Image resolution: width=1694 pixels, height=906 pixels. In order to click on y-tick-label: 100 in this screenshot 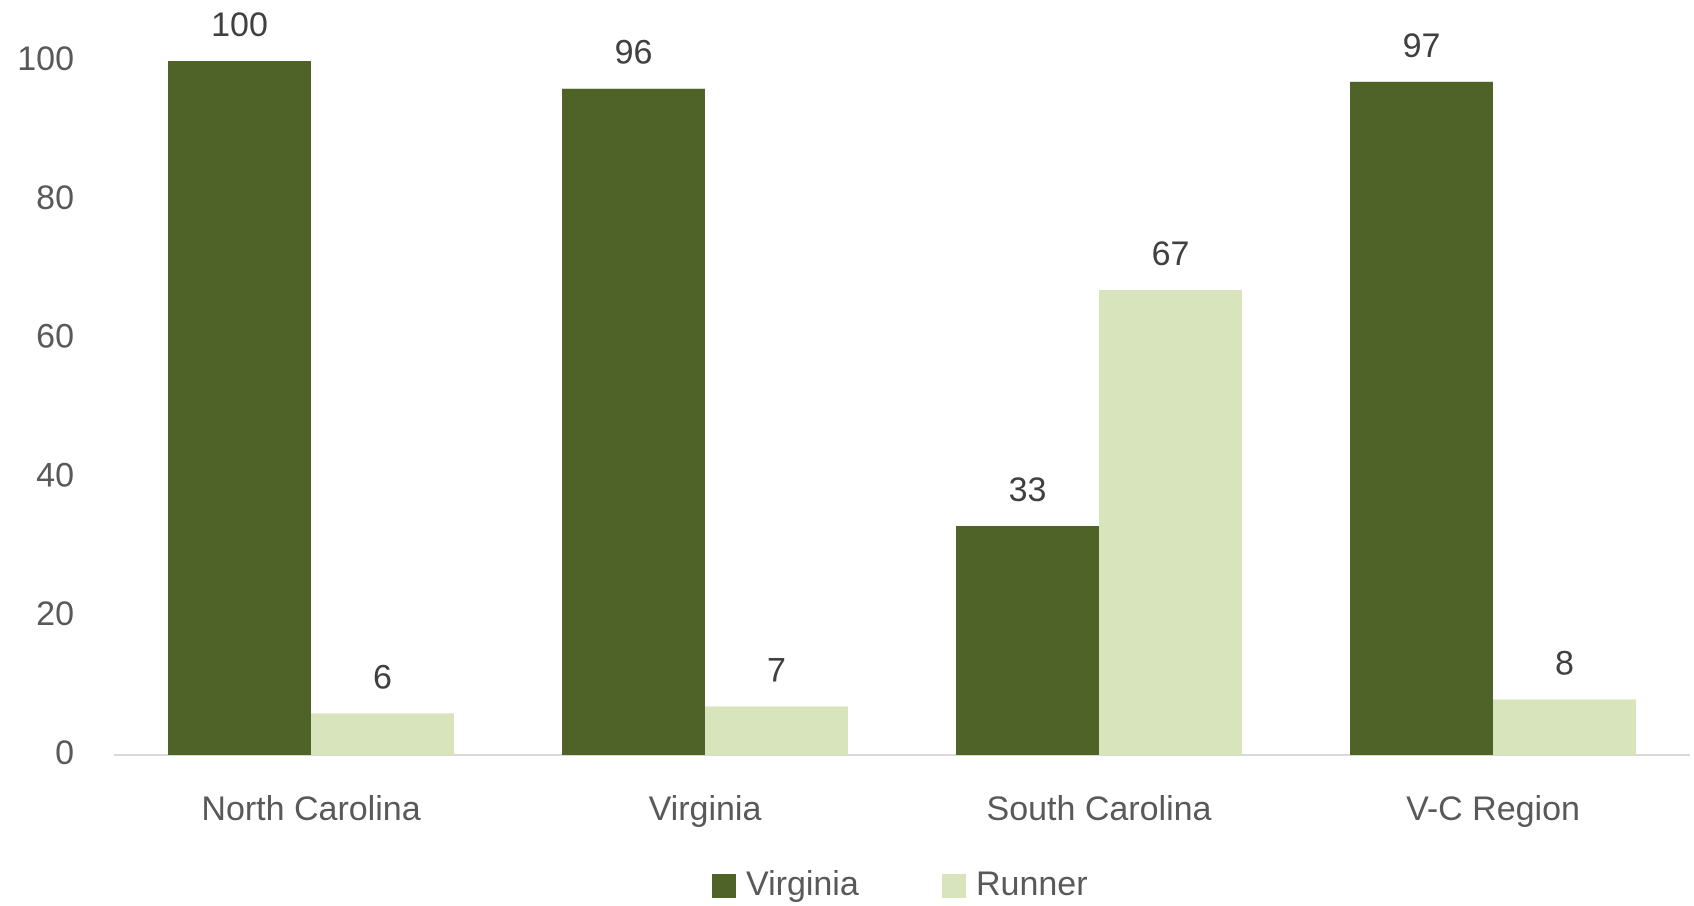, I will do `click(45, 59)`.